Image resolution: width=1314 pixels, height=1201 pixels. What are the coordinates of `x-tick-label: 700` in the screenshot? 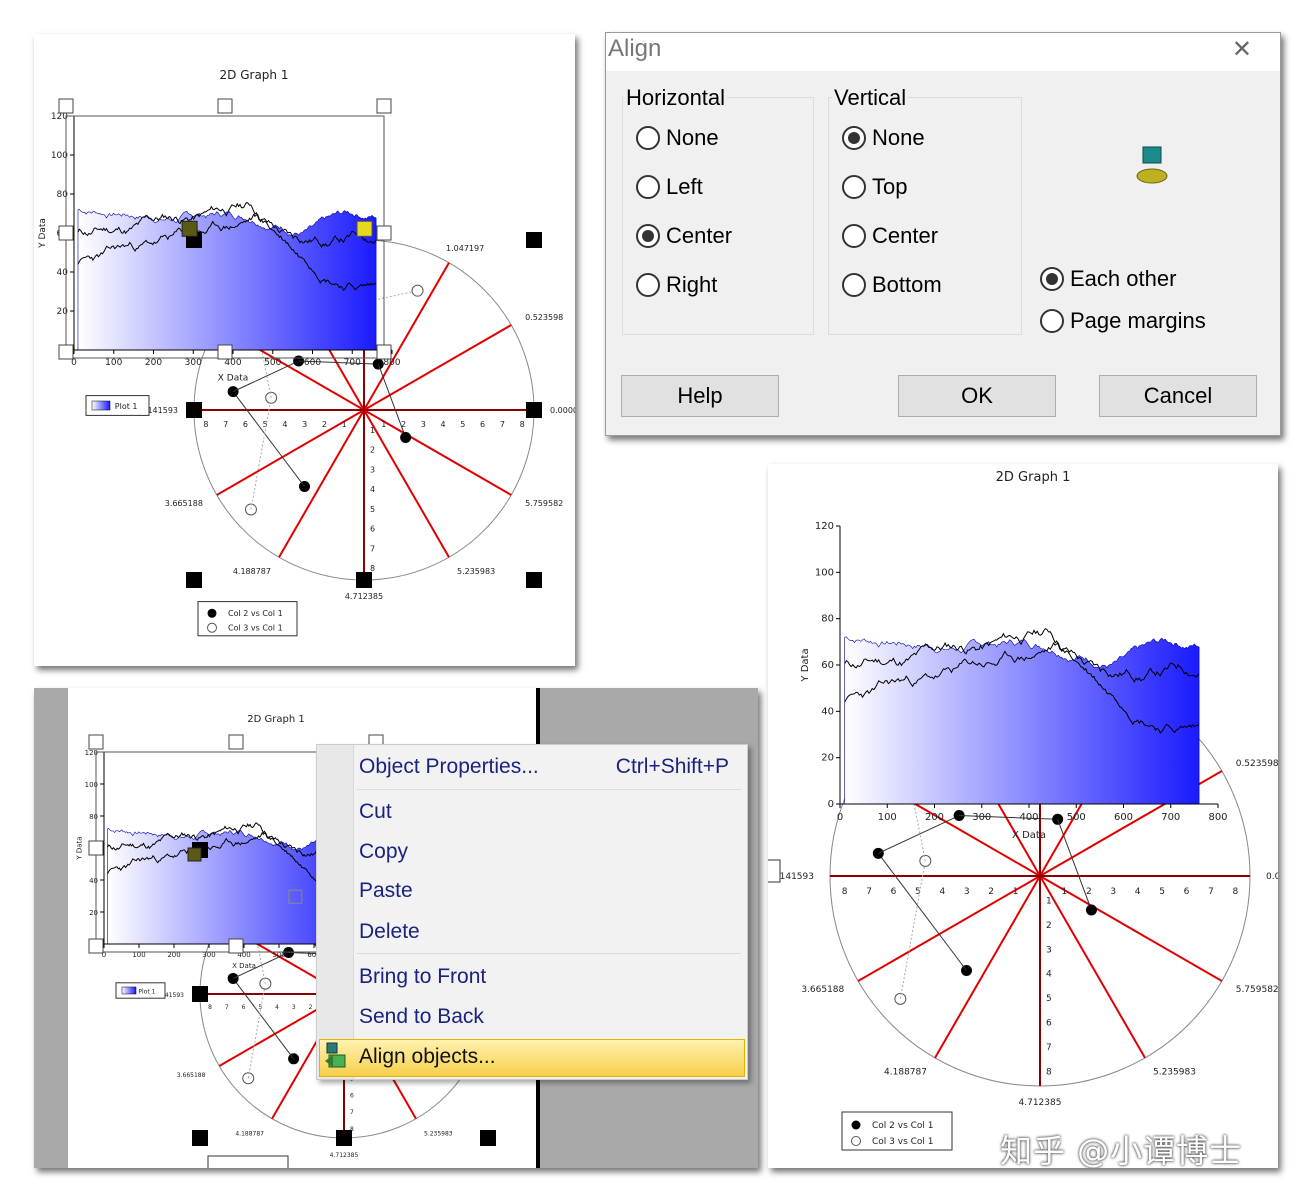 It's located at (352, 363).